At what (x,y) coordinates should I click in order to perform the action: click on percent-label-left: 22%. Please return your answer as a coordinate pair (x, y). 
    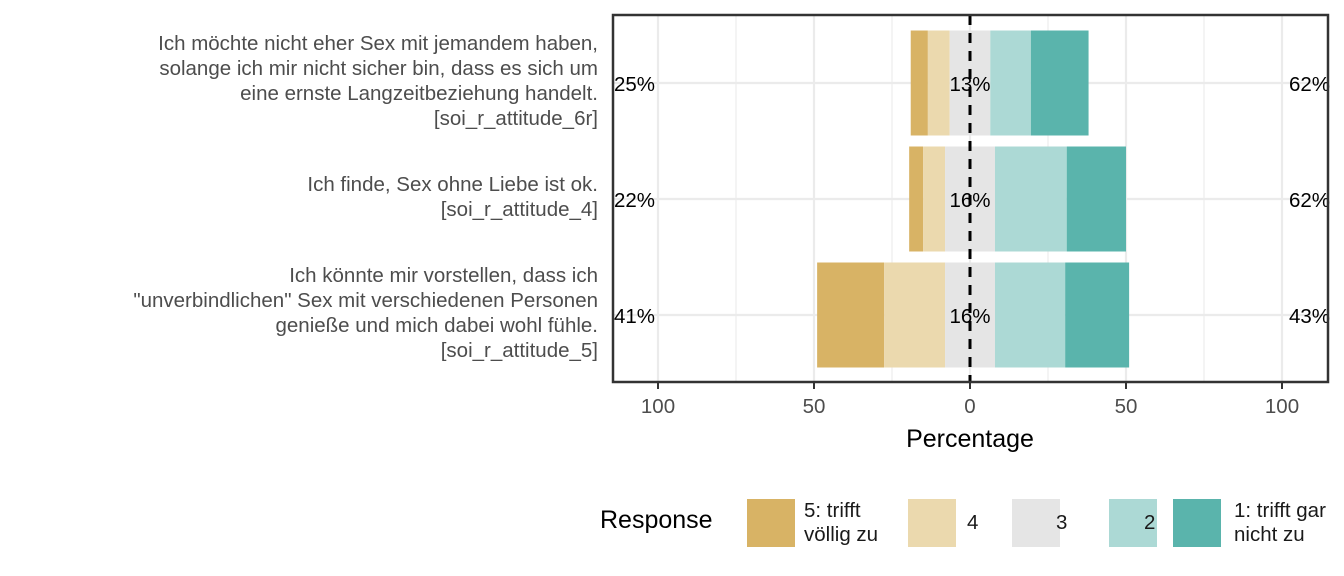
    Looking at the image, I should click on (634, 200).